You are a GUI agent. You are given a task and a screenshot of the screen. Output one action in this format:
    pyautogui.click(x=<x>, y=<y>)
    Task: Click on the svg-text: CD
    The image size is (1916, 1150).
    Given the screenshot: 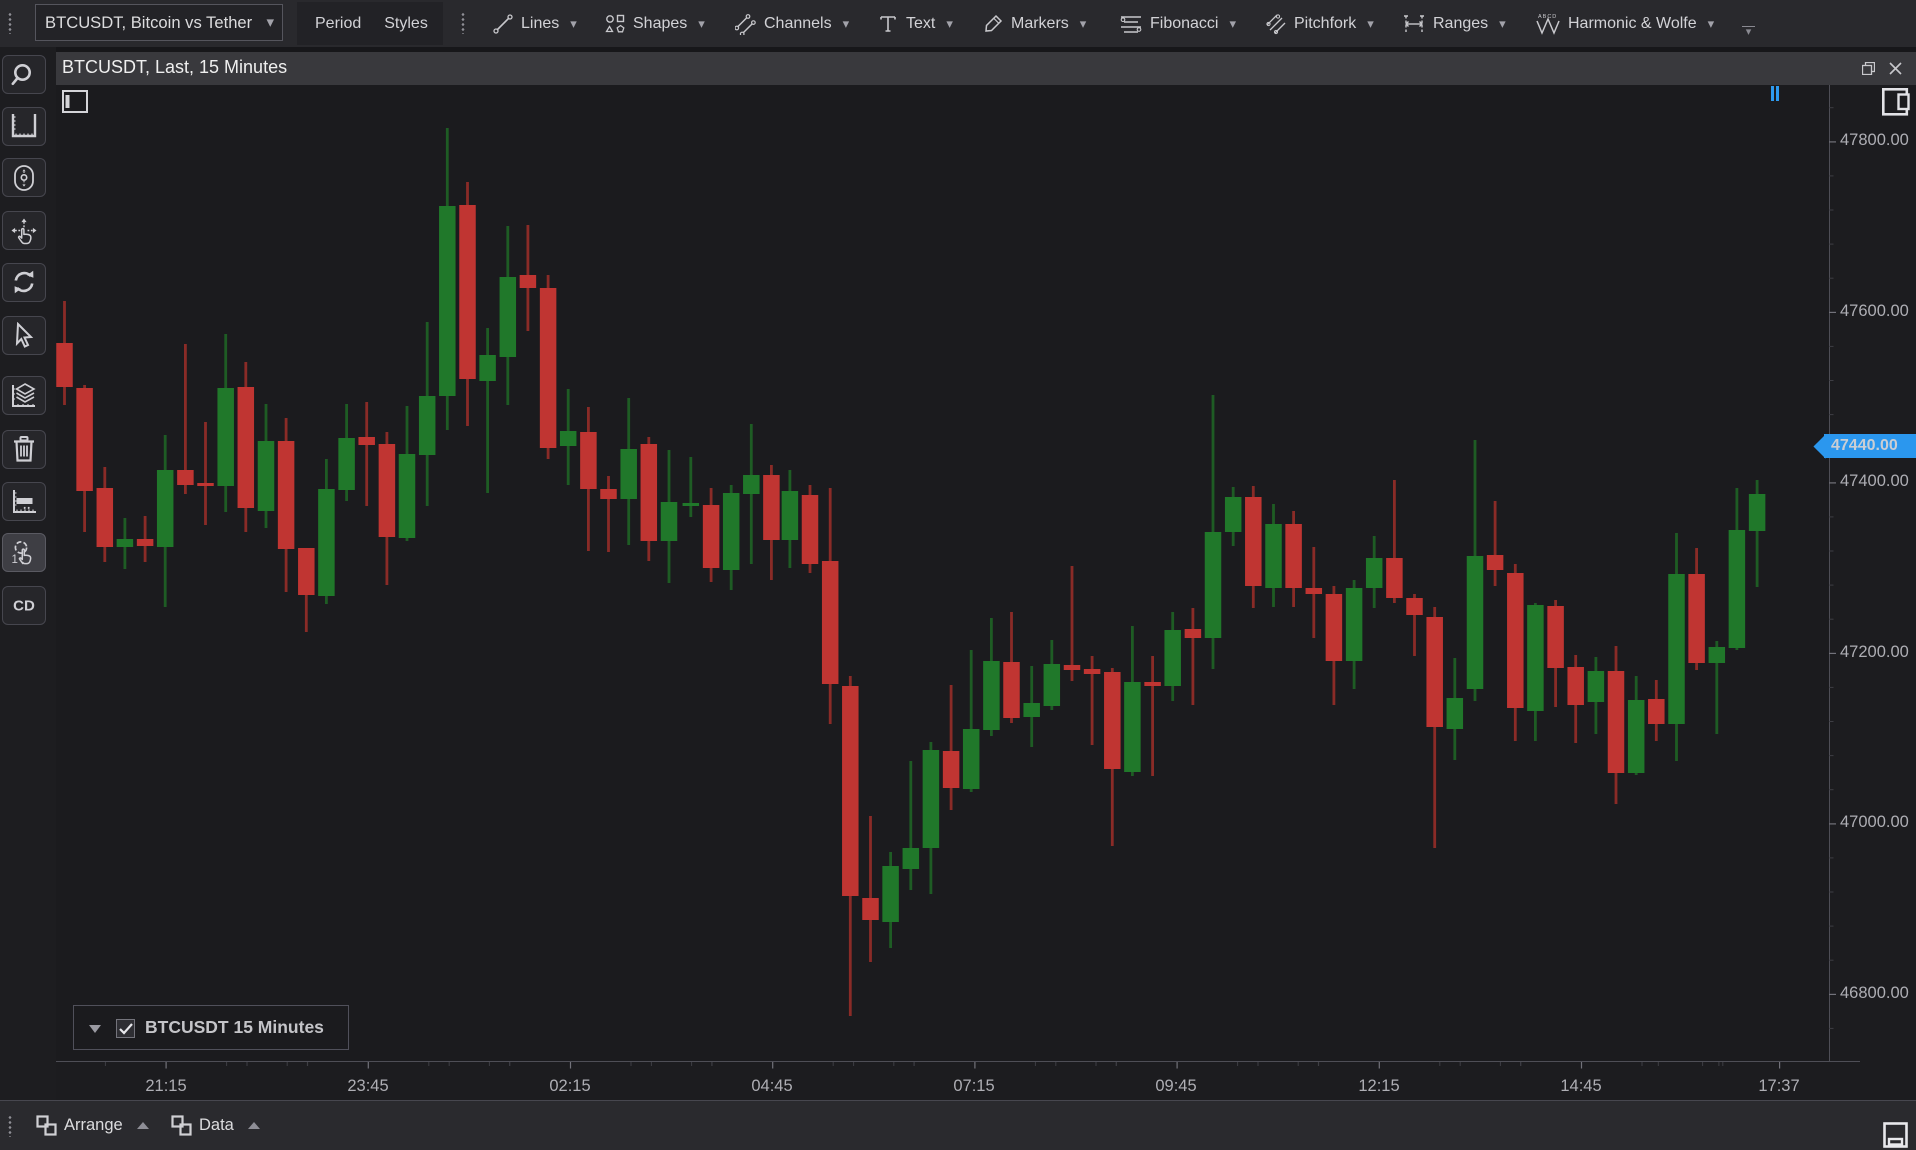 What is the action you would take?
    pyautogui.click(x=24, y=606)
    